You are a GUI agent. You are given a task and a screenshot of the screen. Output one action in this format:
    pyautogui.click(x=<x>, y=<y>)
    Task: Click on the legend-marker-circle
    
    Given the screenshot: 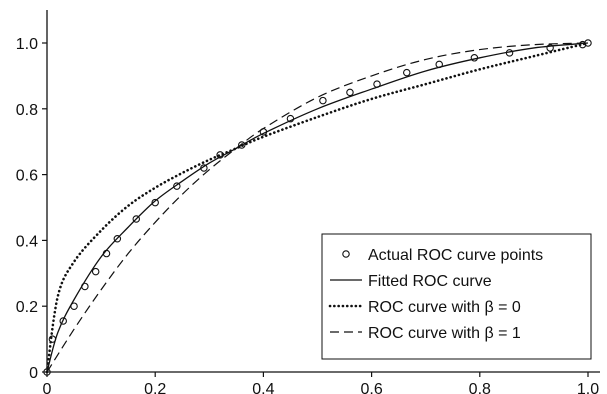 What is the action you would take?
    pyautogui.click(x=346, y=254)
    